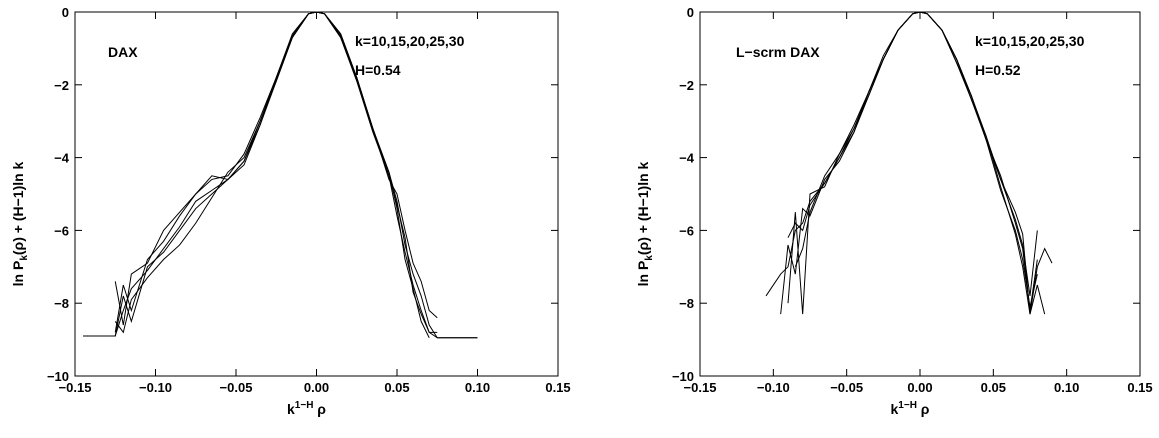 This screenshot has height=438, width=1159. Describe the element at coordinates (778, 52) in the screenshot. I see `annotation: L−scrm DAX` at that location.